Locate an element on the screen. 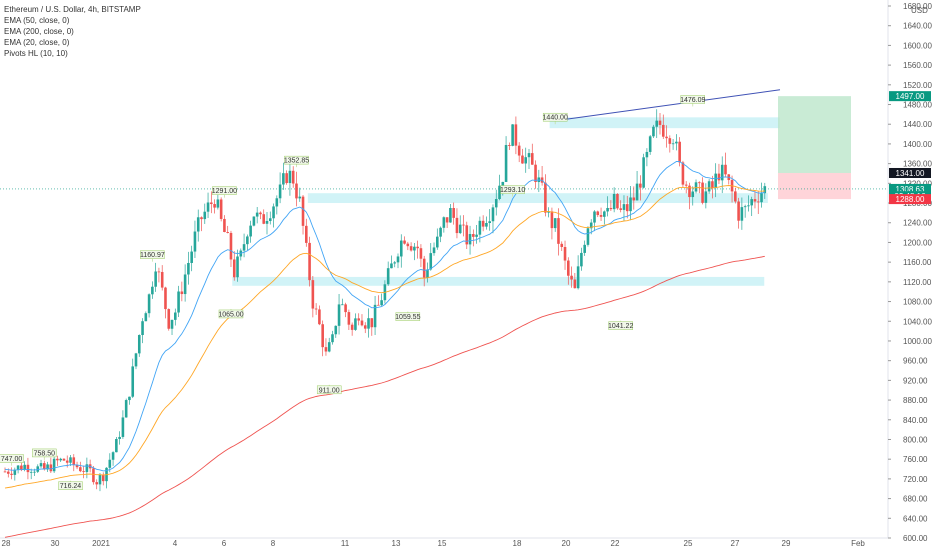  x-tick-label: 22 is located at coordinates (615, 543).